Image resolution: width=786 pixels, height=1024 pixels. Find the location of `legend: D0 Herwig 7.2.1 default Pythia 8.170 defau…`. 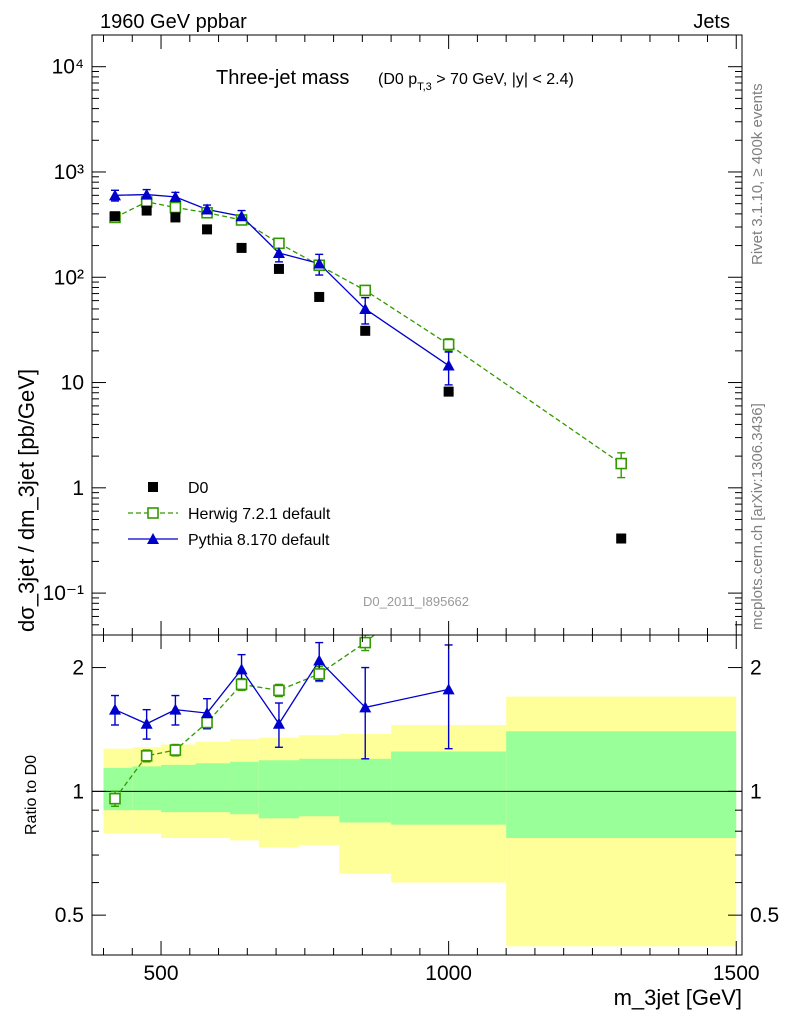

legend: D0 Herwig 7.2.1 default Pythia 8.170 defau… is located at coordinates (229, 514).